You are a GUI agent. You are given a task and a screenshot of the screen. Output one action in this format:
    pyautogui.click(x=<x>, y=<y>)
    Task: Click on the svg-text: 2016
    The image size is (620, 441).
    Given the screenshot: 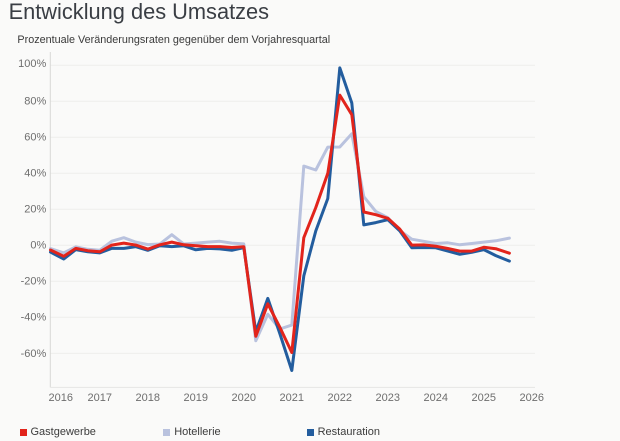 What is the action you would take?
    pyautogui.click(x=61, y=398)
    